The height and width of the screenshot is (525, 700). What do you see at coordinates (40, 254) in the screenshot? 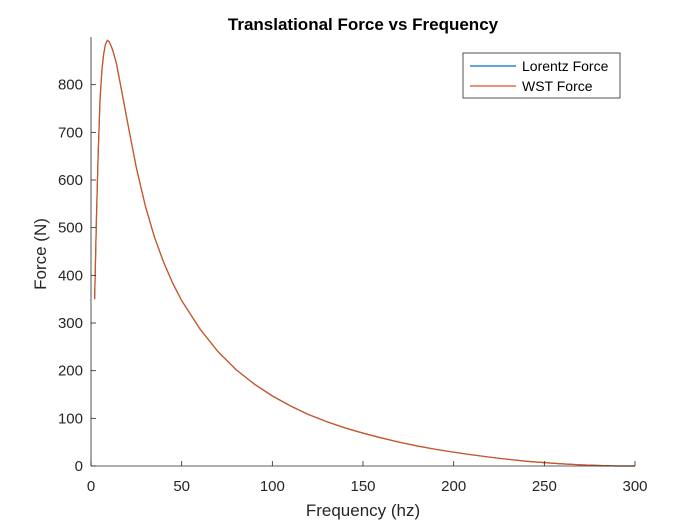
I see `y-axis-label: Force (N)` at bounding box center [40, 254].